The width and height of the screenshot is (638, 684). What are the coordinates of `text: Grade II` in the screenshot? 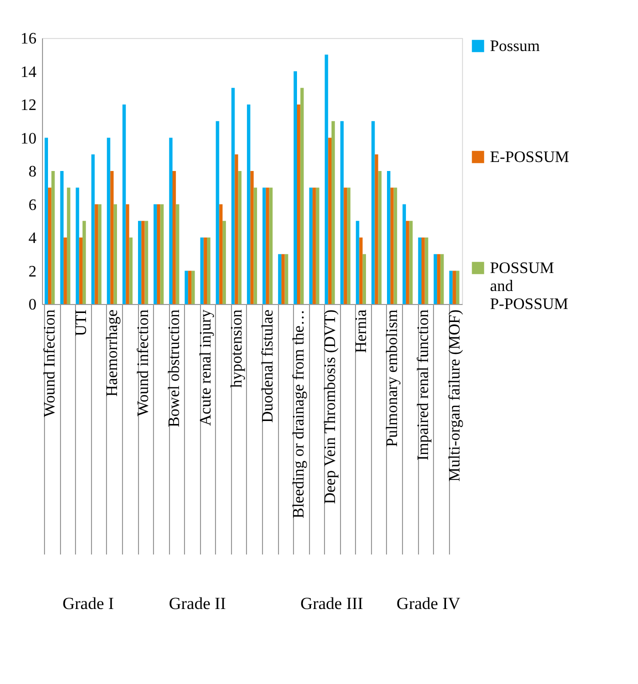 It's located at (197, 603).